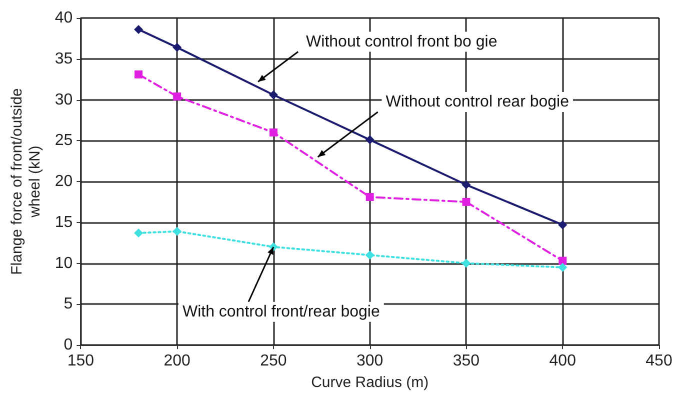 This screenshot has height=405, width=685. Describe the element at coordinates (68, 345) in the screenshot. I see `y-tick-label: 0` at that location.